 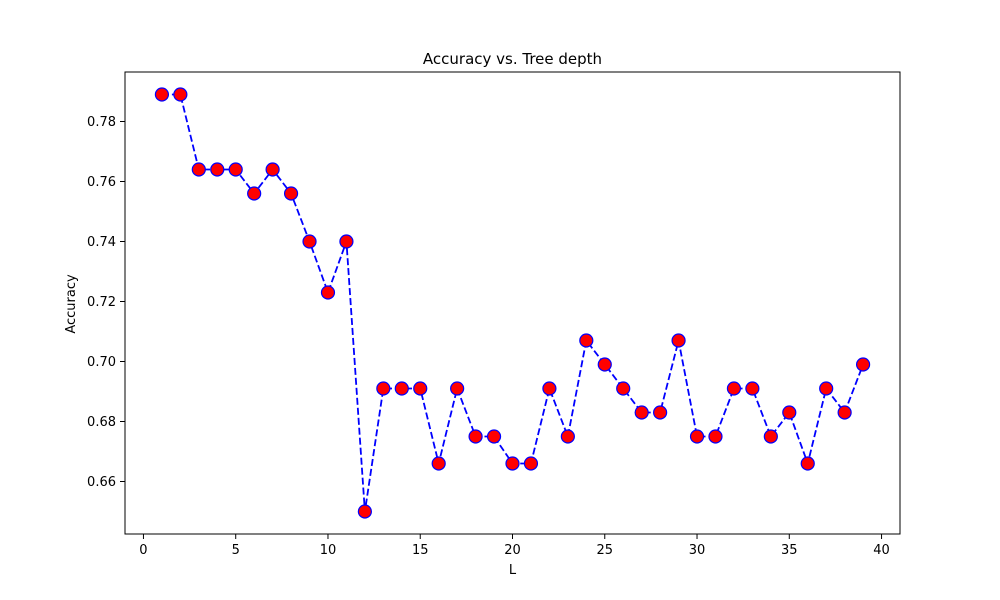 I want to click on y-axis-label: Accuracy, so click(x=71, y=304).